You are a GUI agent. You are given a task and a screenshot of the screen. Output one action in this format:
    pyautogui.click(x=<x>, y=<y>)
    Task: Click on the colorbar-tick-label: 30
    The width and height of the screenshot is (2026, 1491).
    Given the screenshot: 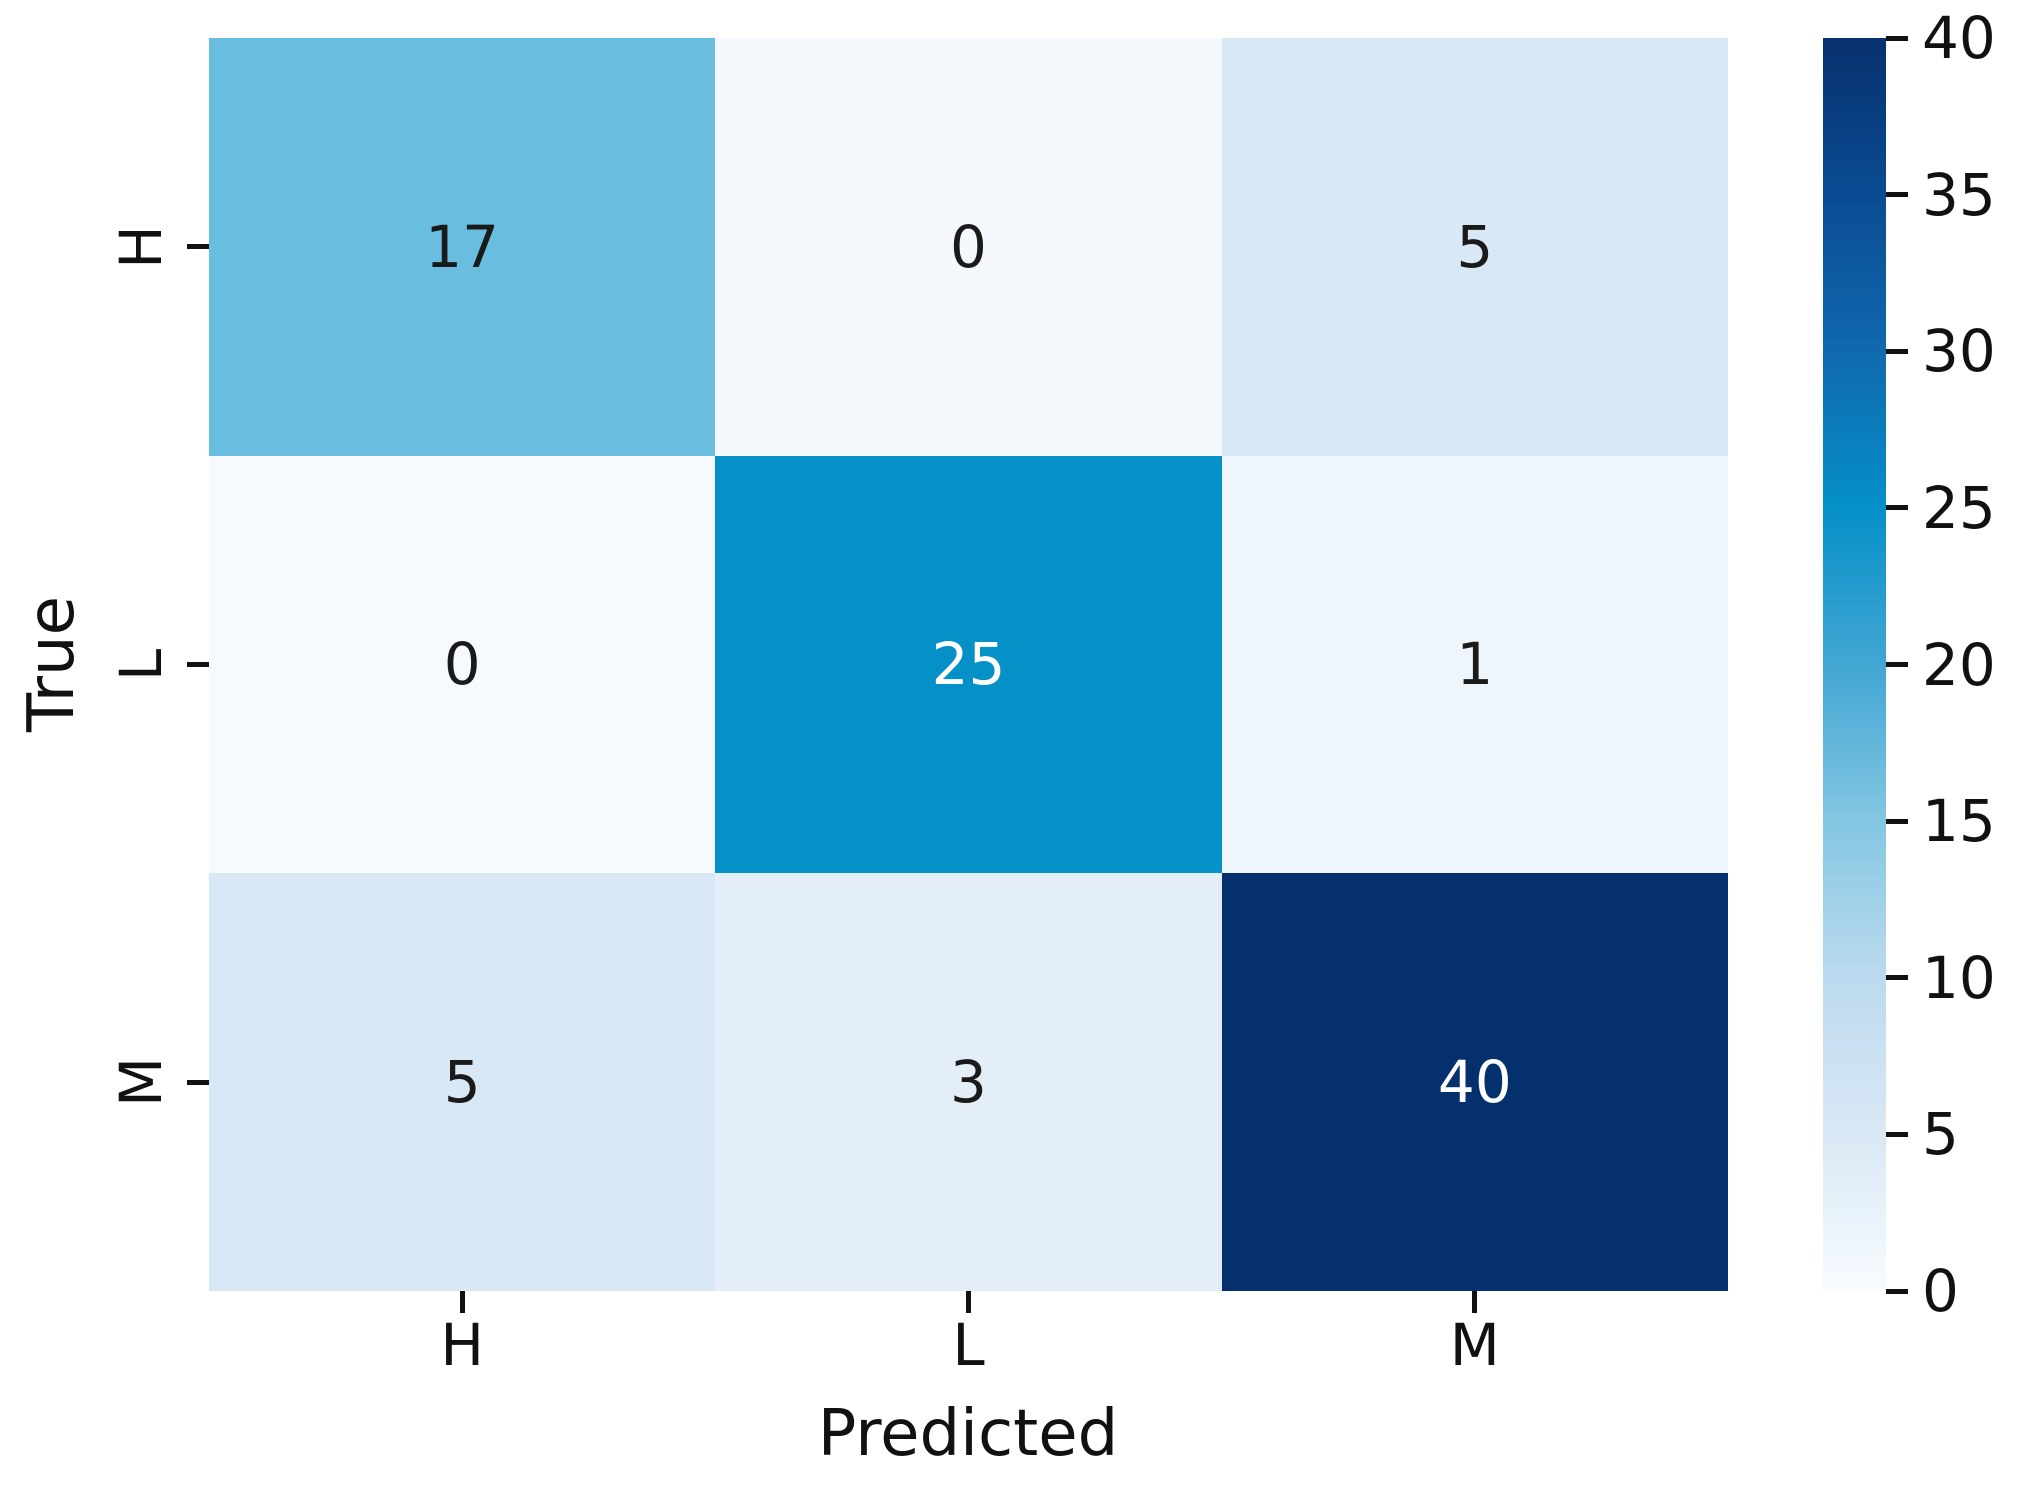 What is the action you would take?
    pyautogui.click(x=1959, y=351)
    